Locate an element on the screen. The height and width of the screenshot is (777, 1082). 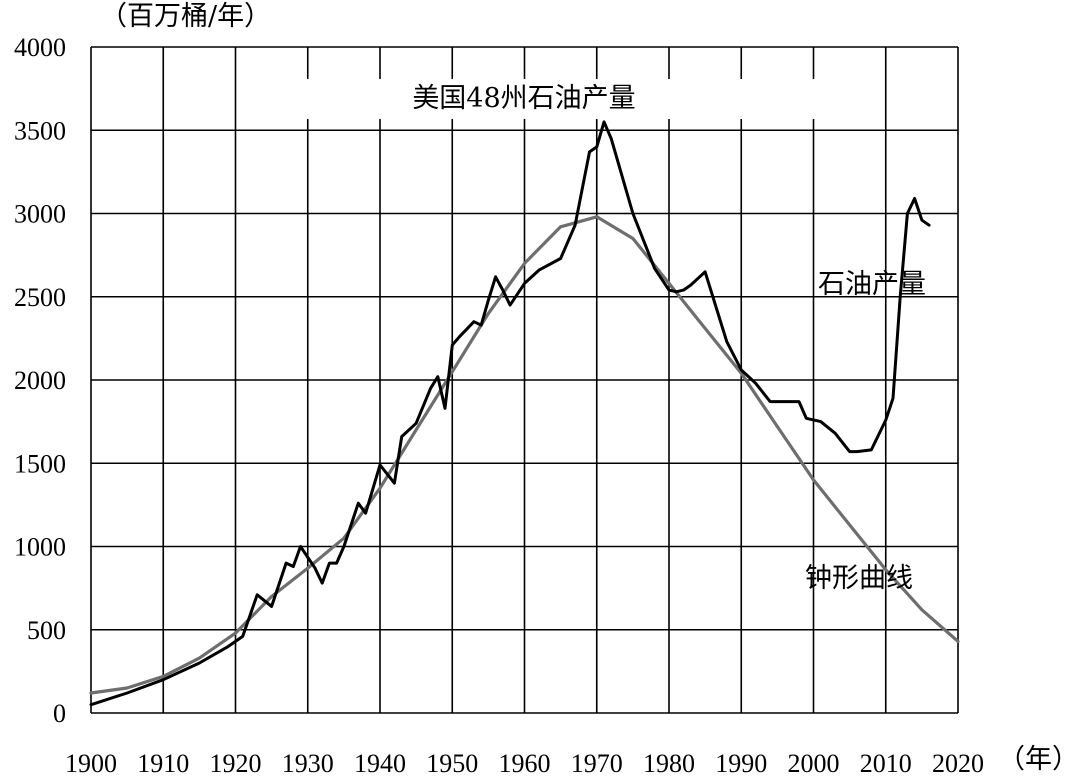
x-tick-label: 1920 is located at coordinates (236, 763).